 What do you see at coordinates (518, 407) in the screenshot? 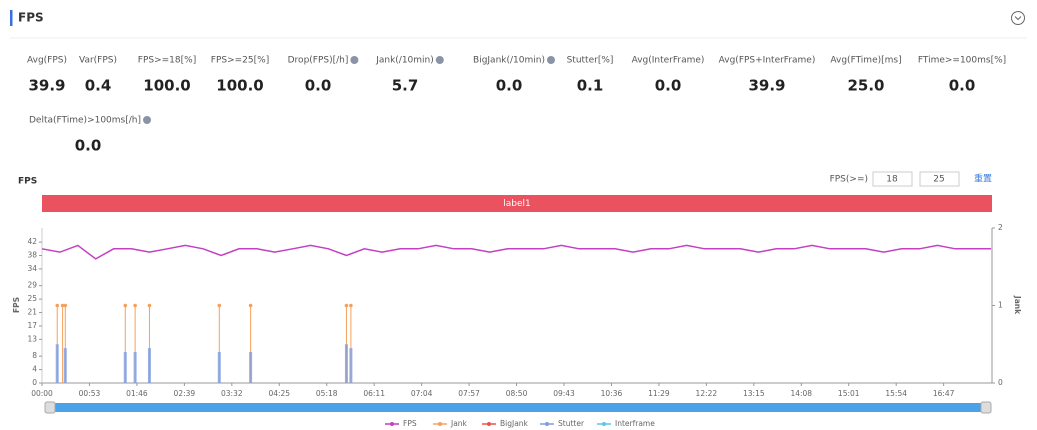
I see `range-slider` at bounding box center [518, 407].